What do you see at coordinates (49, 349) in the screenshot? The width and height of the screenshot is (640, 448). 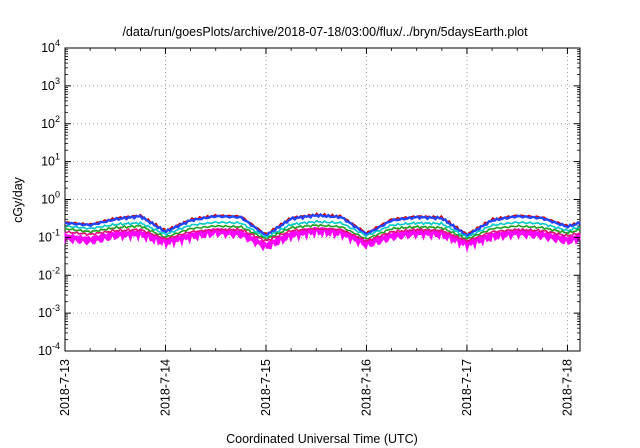 I see `y-tick-label: 10⁻⁴` at bounding box center [49, 349].